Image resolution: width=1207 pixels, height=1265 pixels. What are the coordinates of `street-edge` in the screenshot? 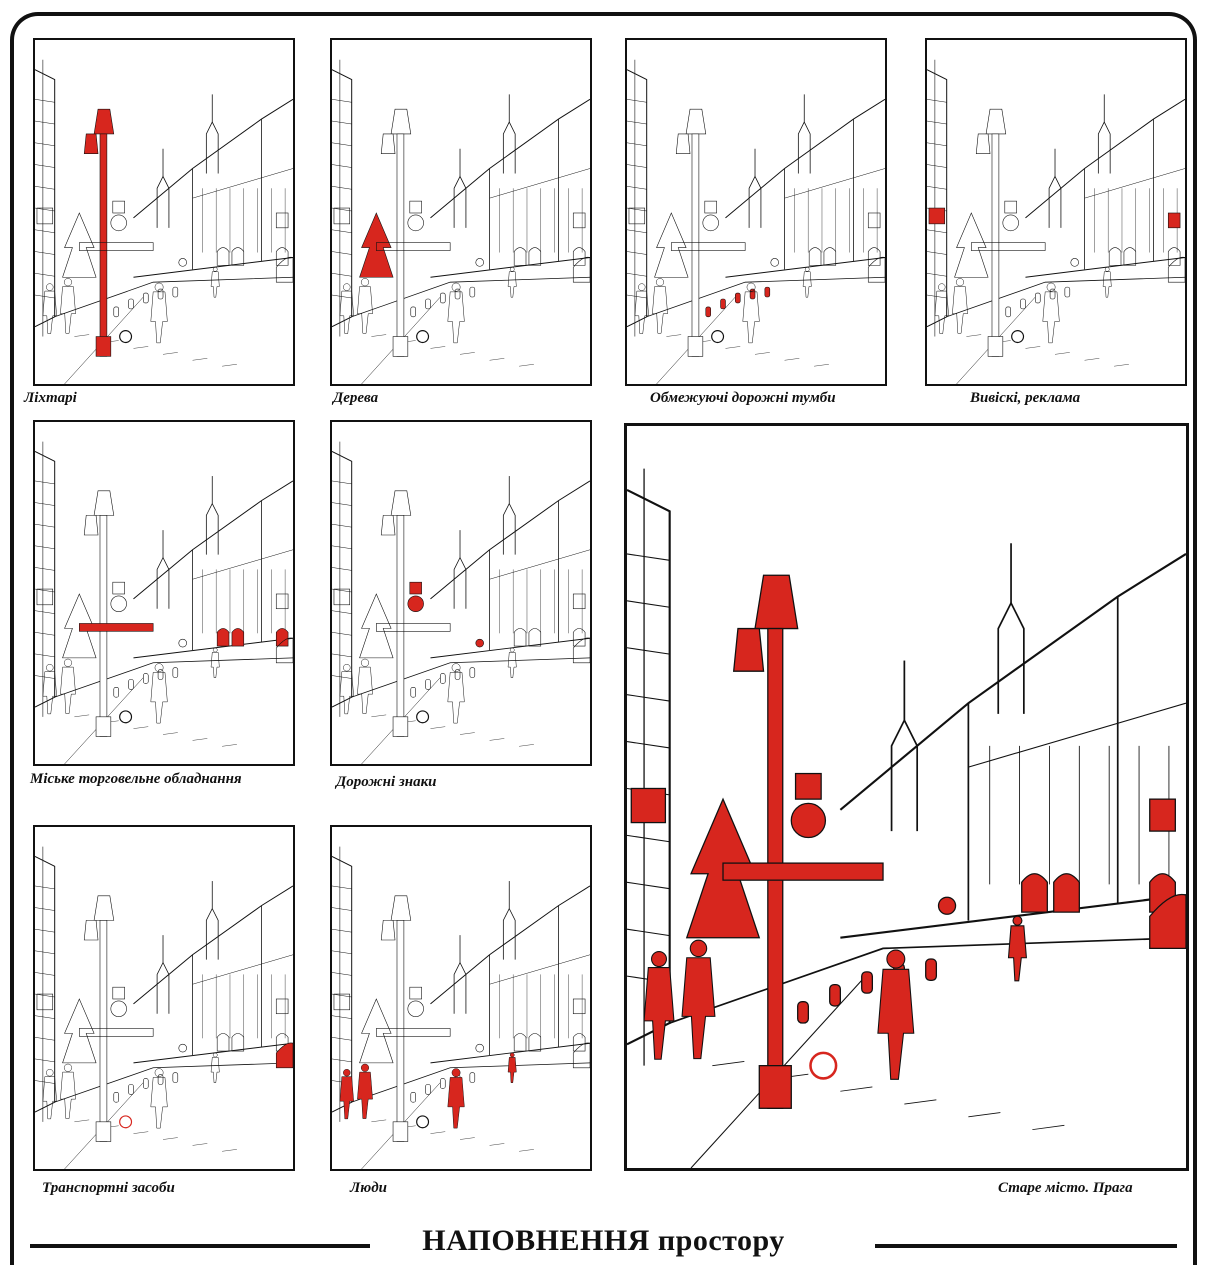 It's located at (213, 648).